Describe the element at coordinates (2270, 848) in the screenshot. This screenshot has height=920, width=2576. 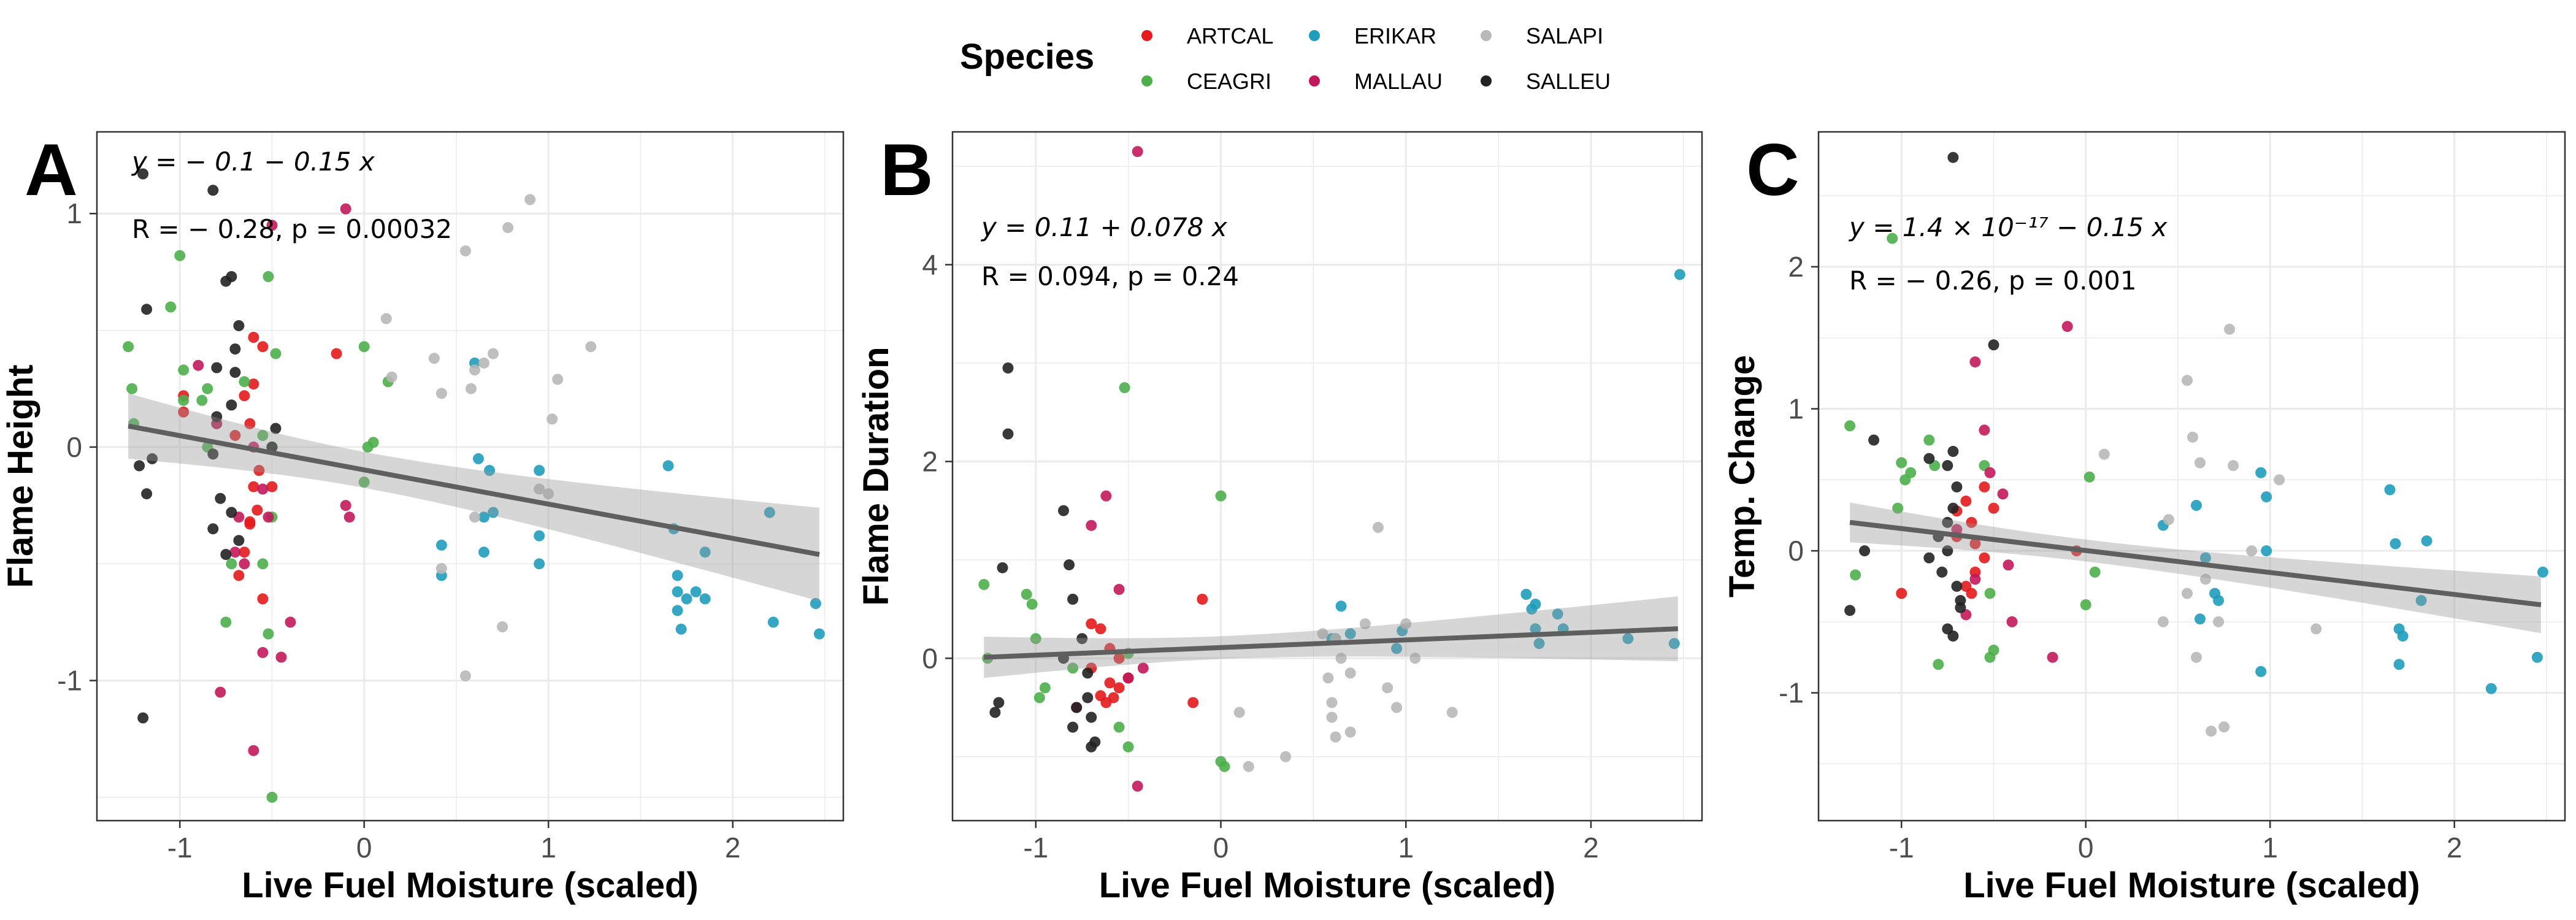
I see `x-tick-label: 1` at that location.